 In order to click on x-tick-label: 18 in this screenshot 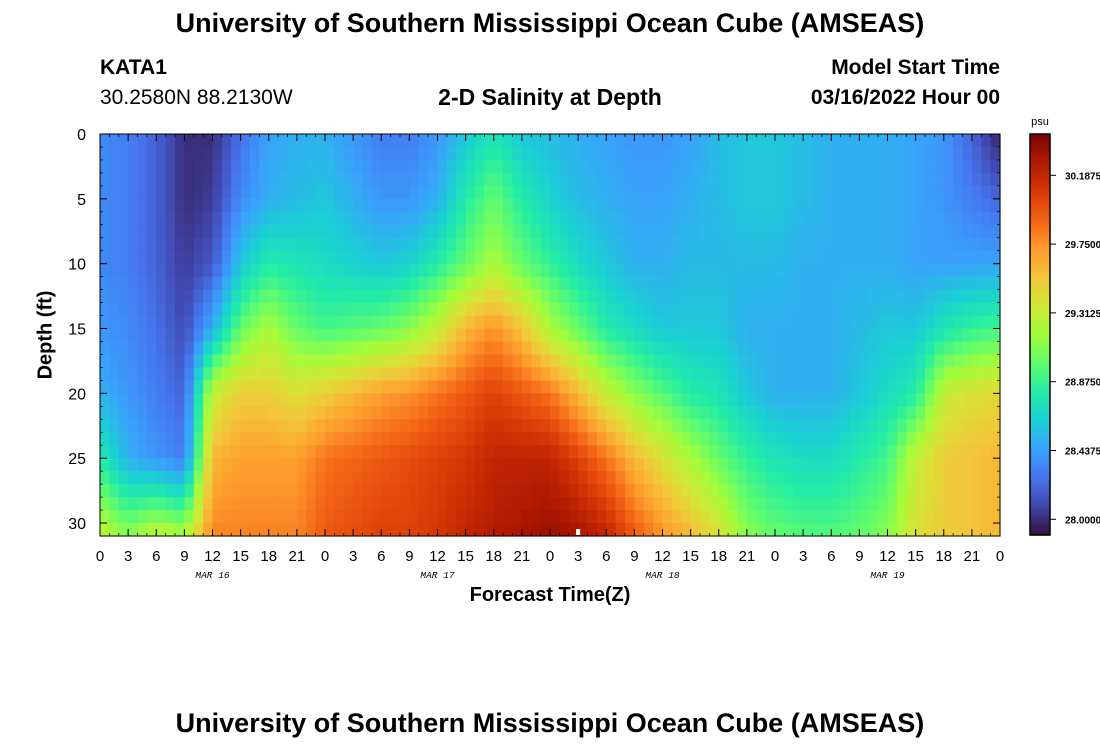, I will do `click(493, 556)`.